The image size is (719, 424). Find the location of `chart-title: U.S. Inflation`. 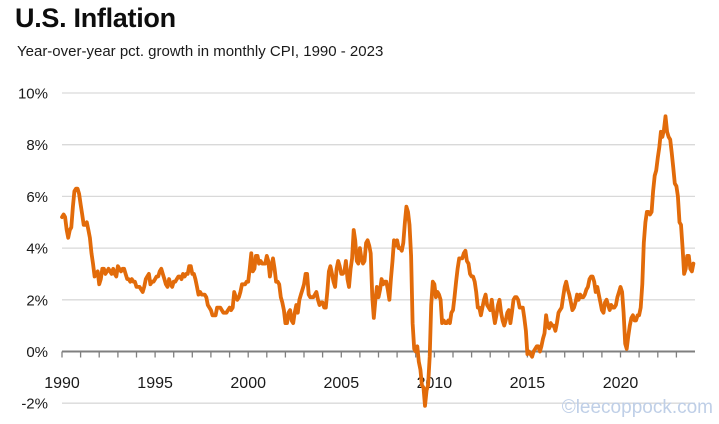

chart-title: U.S. Inflation is located at coordinates (95, 18).